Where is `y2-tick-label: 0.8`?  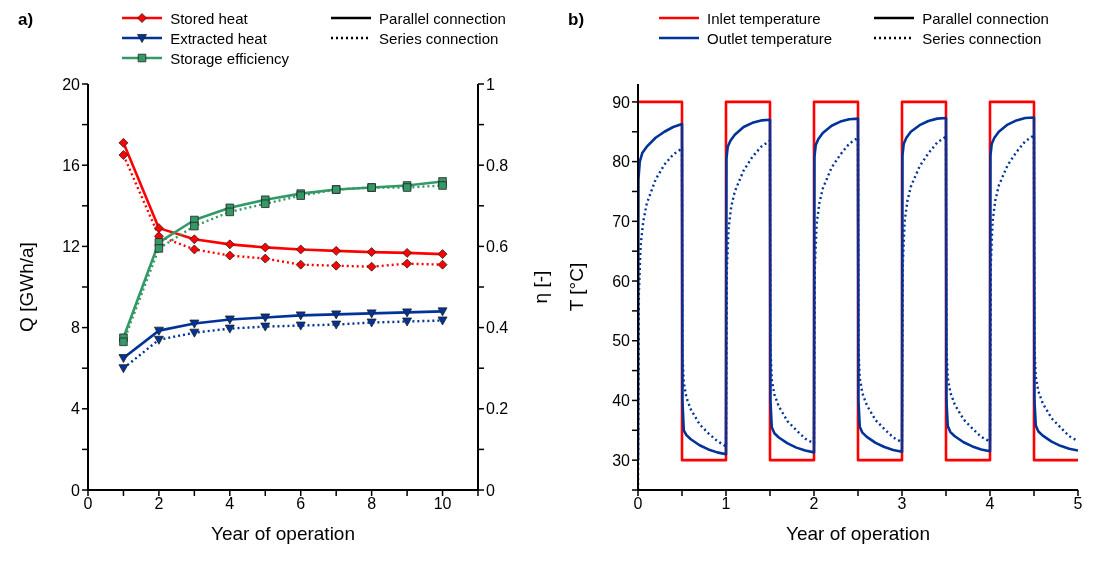
y2-tick-label: 0.8 is located at coordinates (497, 165).